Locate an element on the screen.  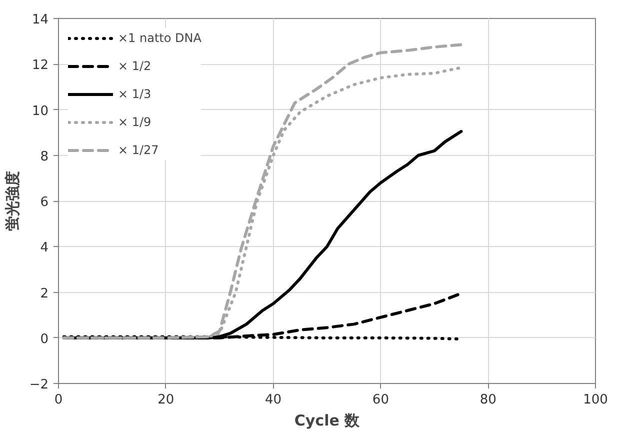
y-tick-label: 14 is located at coordinates (40, 20).